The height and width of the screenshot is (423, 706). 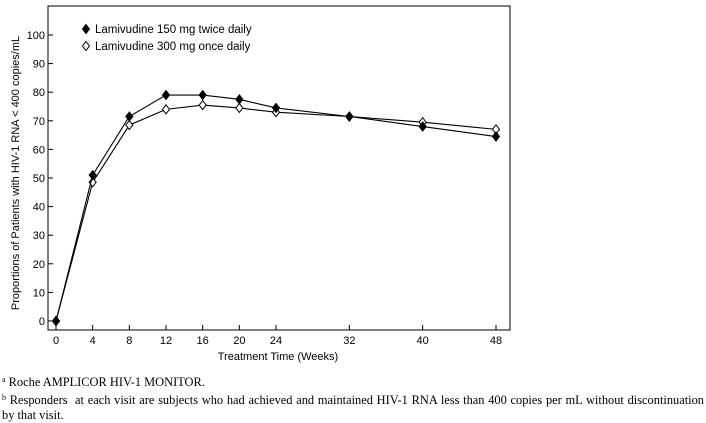 I want to click on filled-diamond-icon, so click(x=86, y=29).